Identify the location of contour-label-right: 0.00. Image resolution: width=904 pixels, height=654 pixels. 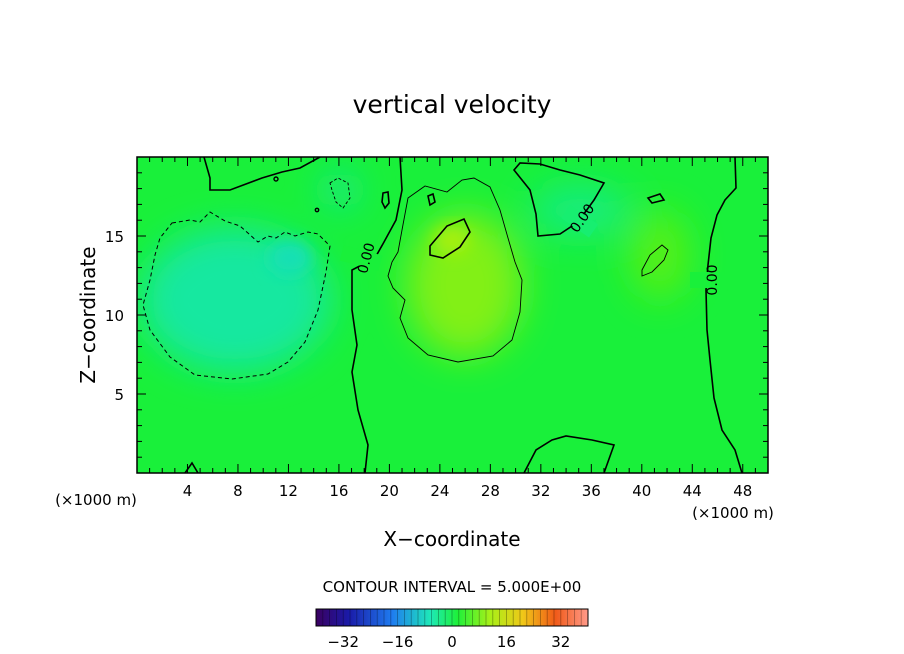
(713, 279).